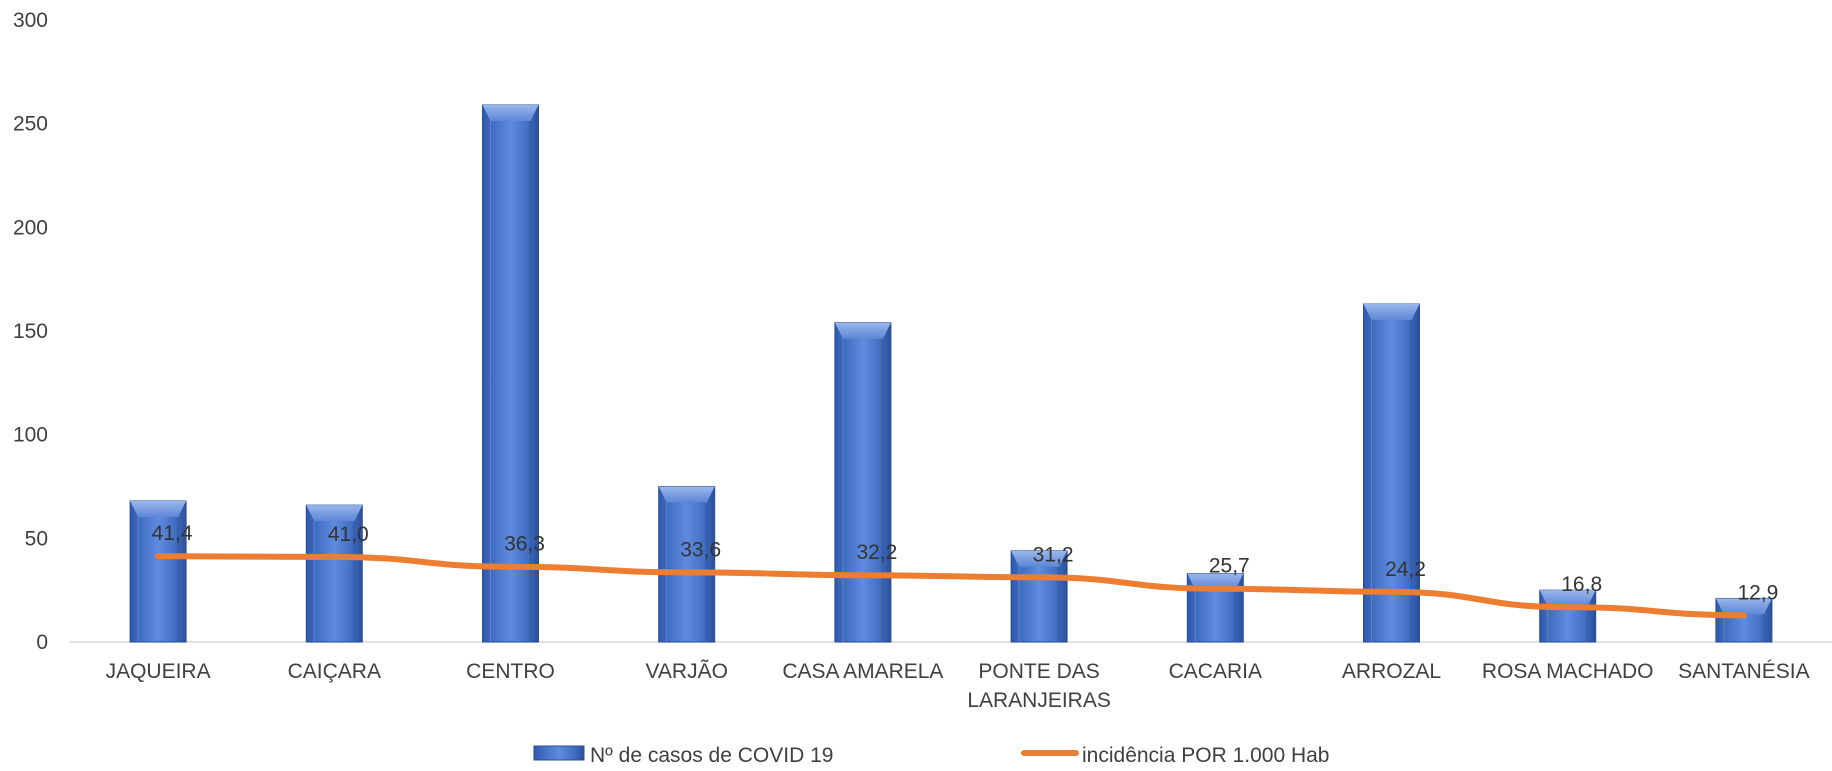 Image resolution: width=1832 pixels, height=771 pixels. I want to click on data-labels: 41,4 41,0 36,3 33,6 32,2 31,2 25,7 24,2 16,8 12,9, so click(965, 563).